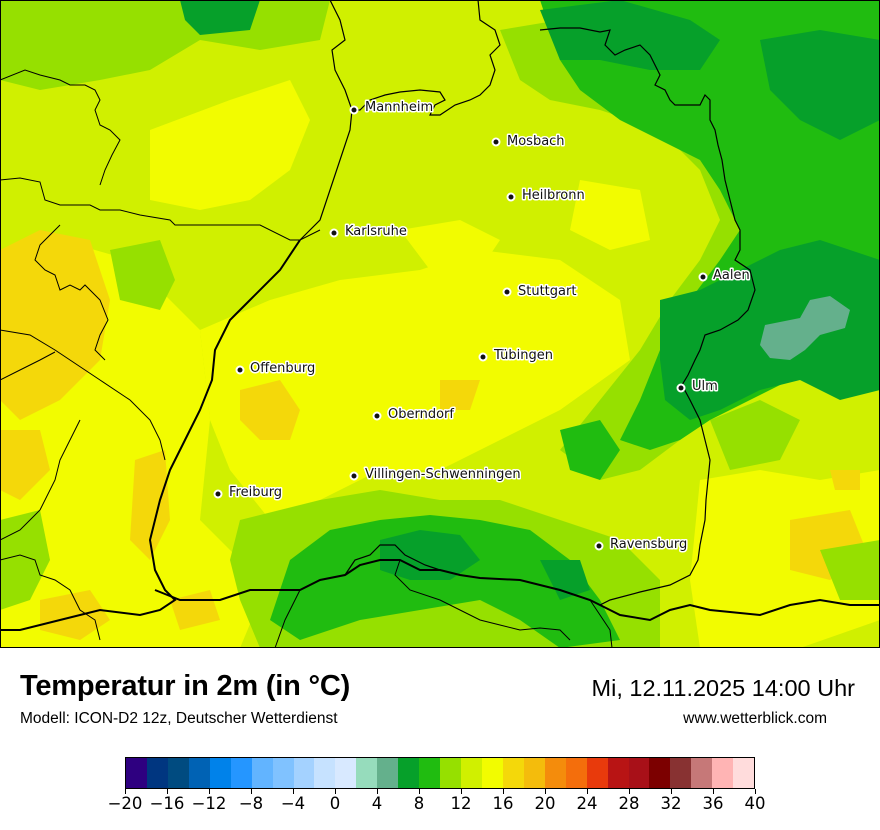  I want to click on colorbar-tick-label: 24, so click(587, 803).